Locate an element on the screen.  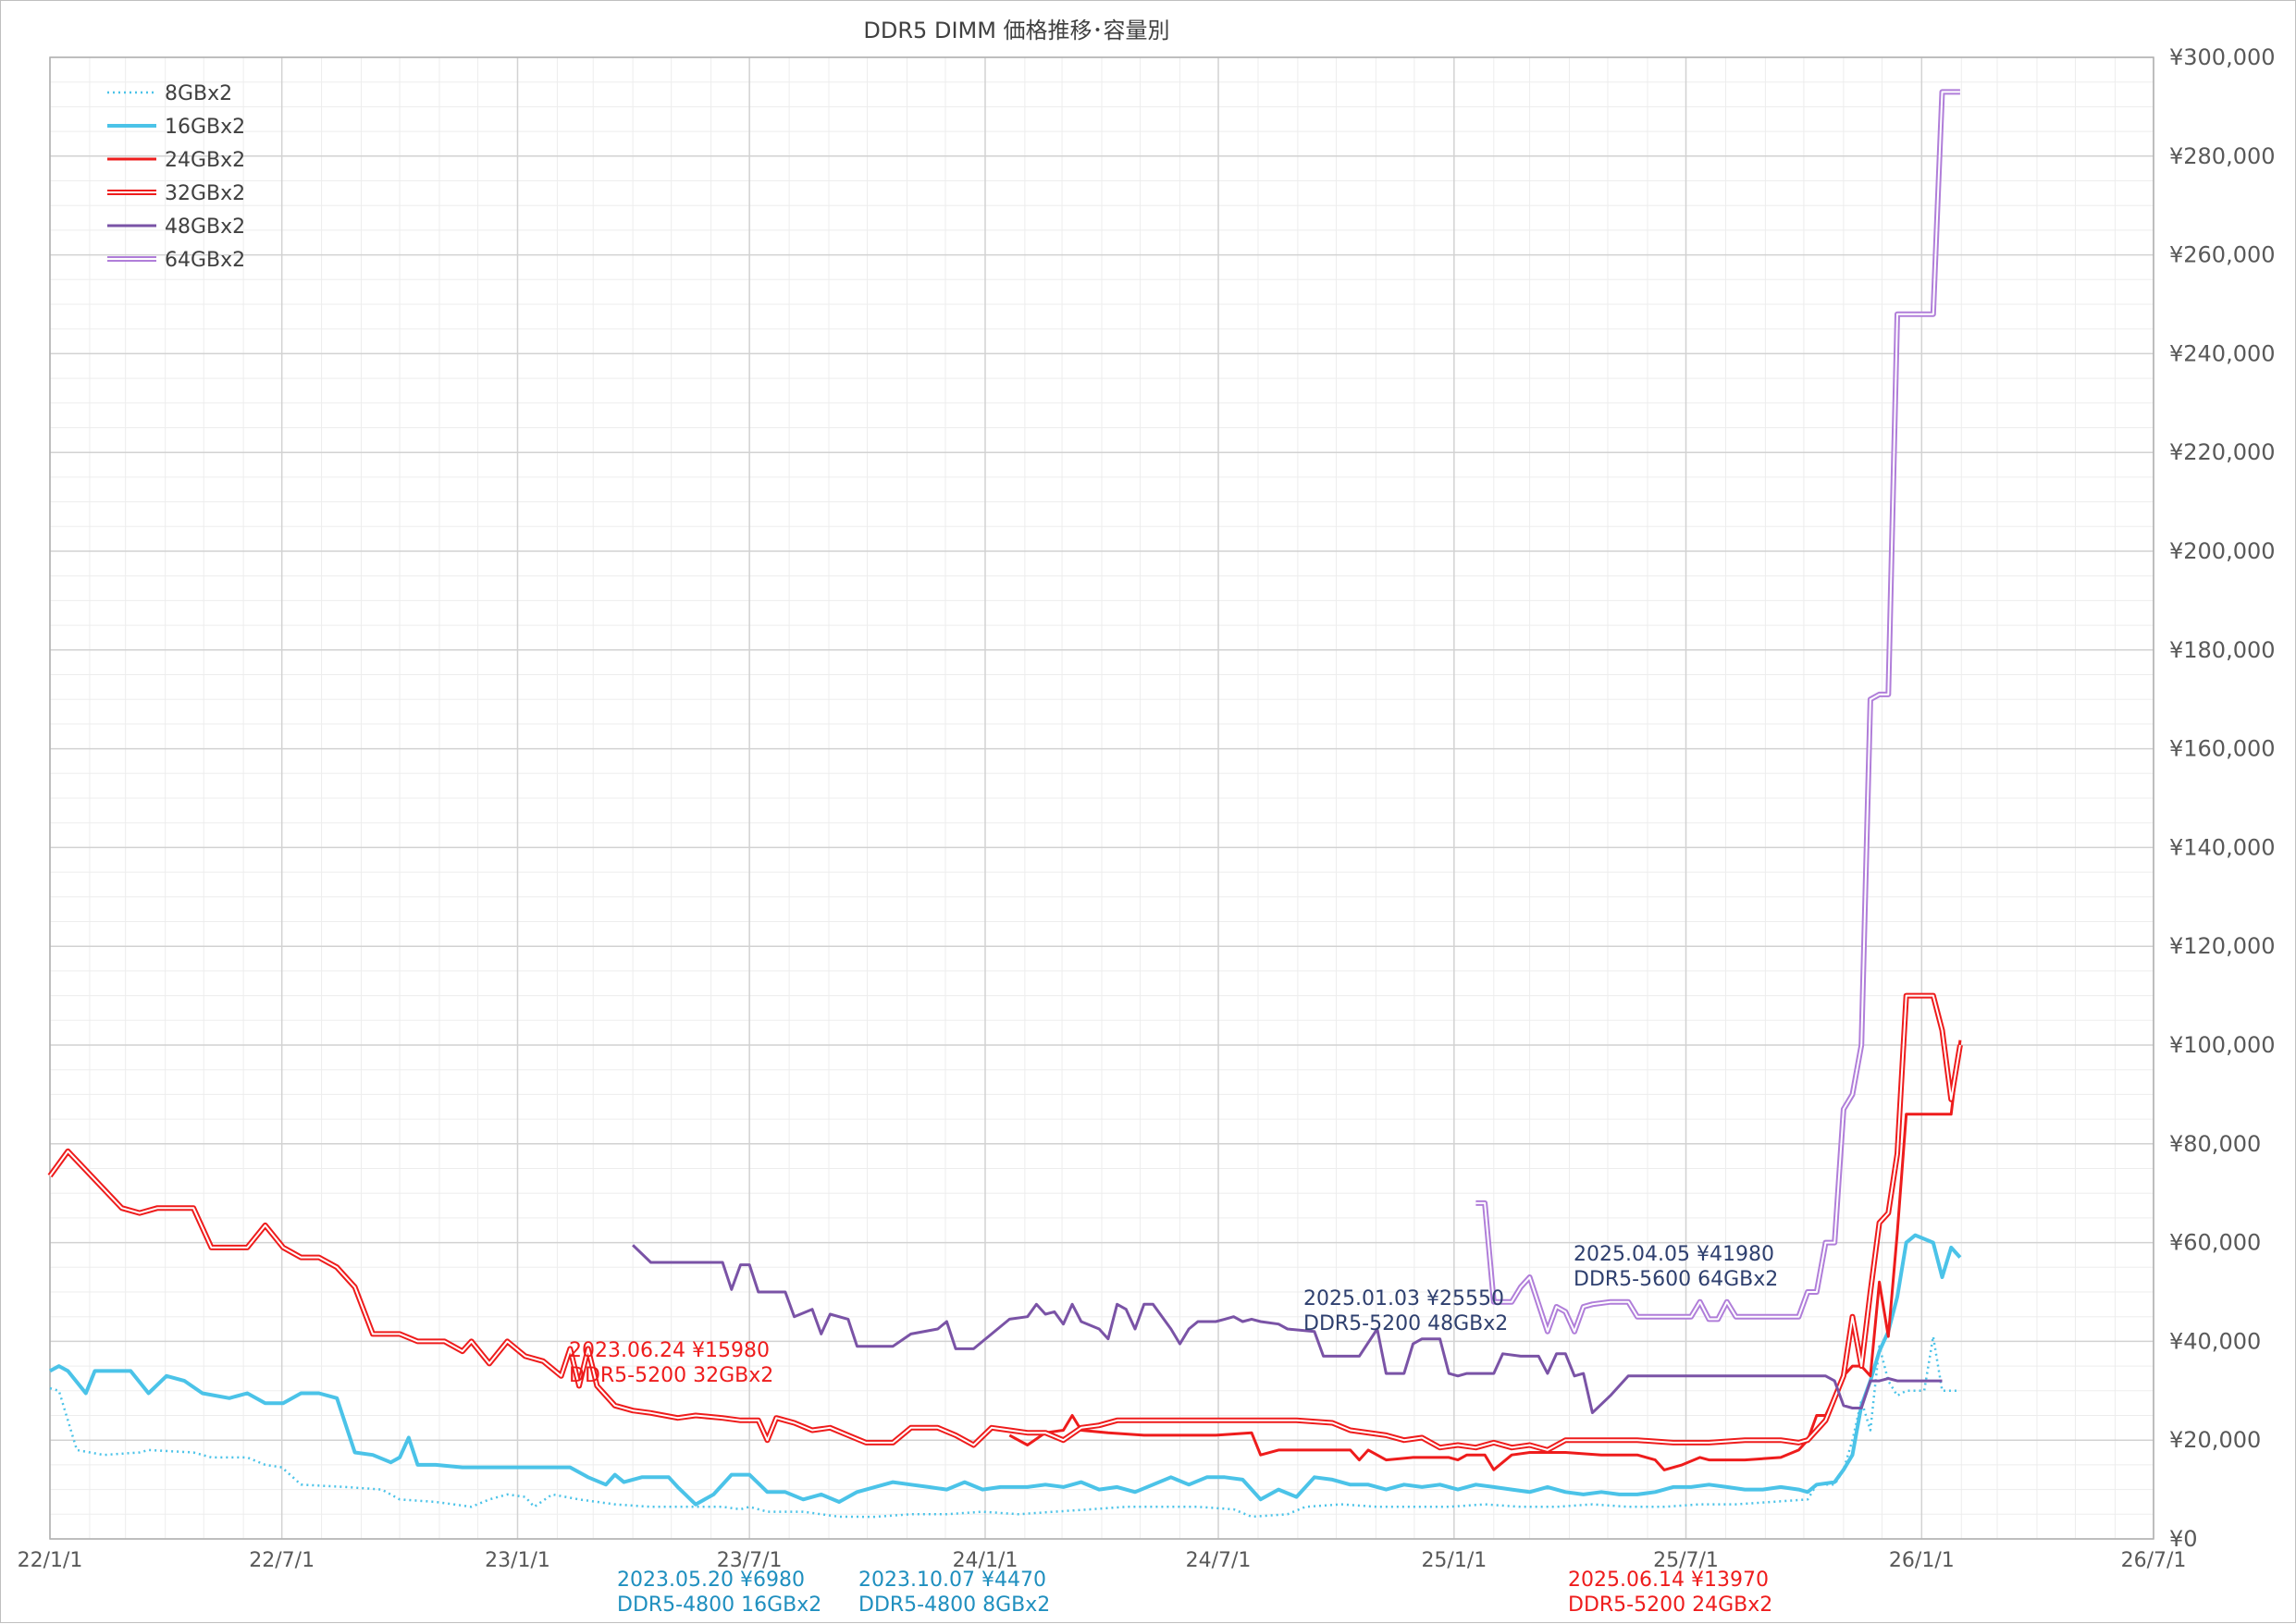
x-tick-label: 25/1/1 is located at coordinates (1454, 1560).